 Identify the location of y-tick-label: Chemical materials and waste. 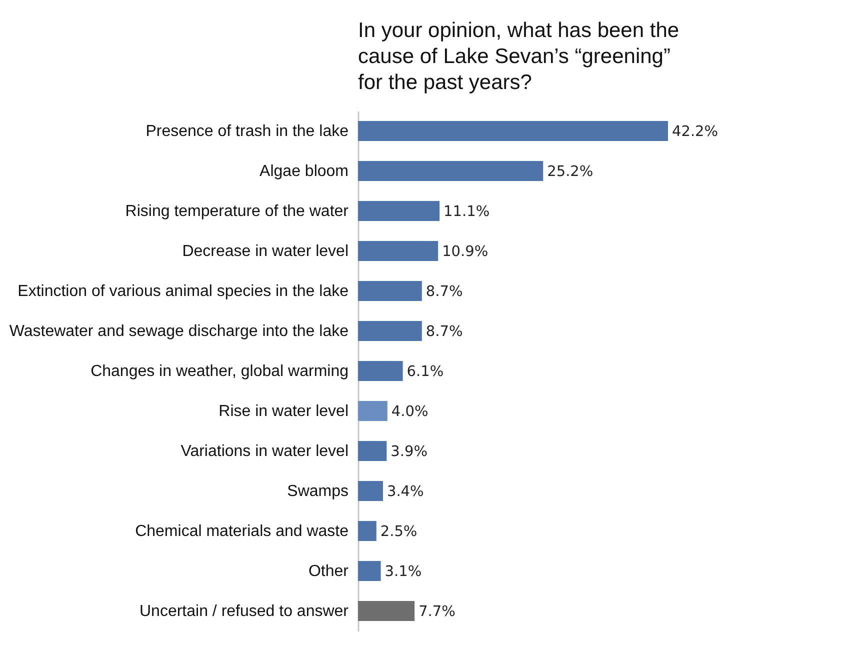
(242, 531).